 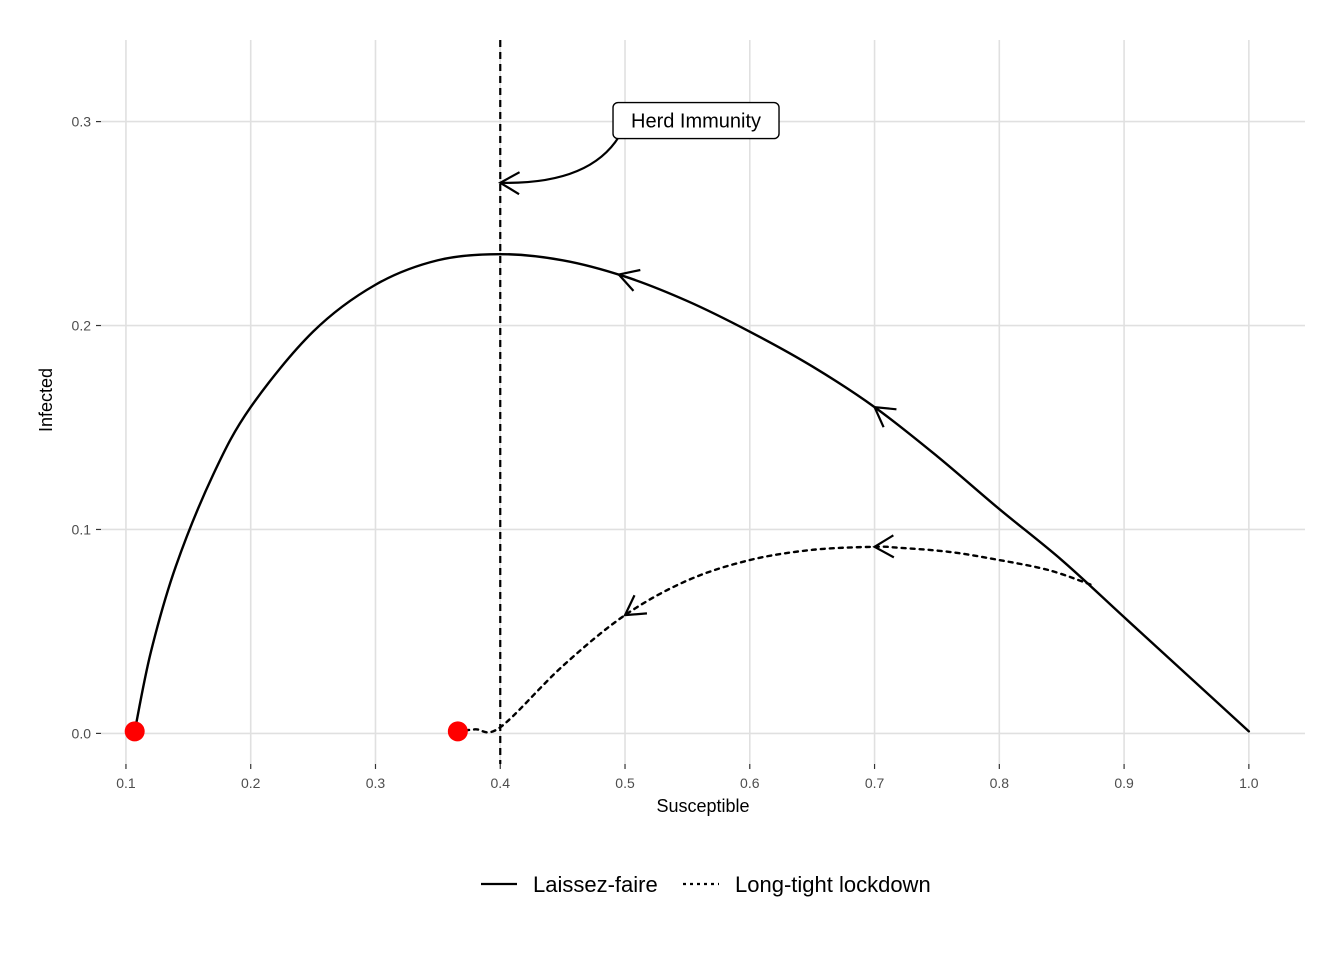 I want to click on end-point-laissez-faire, so click(x=134, y=731).